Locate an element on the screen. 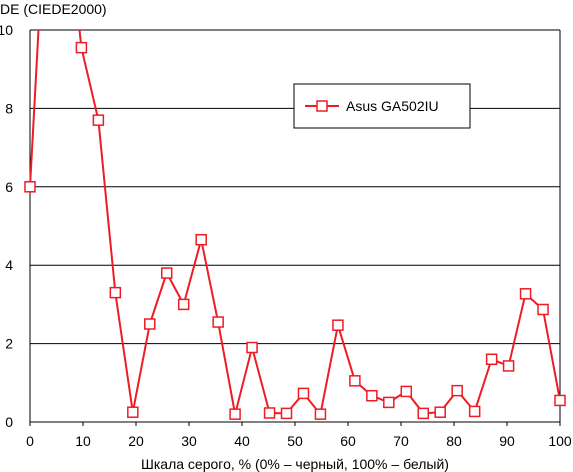 This screenshot has height=472, width=573. x-tick-label-50: 50 is located at coordinates (295, 441).